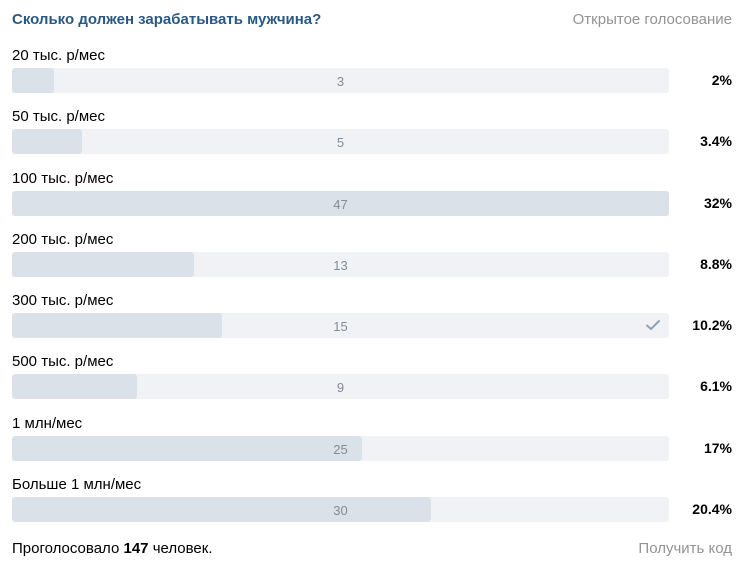 This screenshot has width=748, height=567. I want to click on answer-count: 5, so click(340, 143).